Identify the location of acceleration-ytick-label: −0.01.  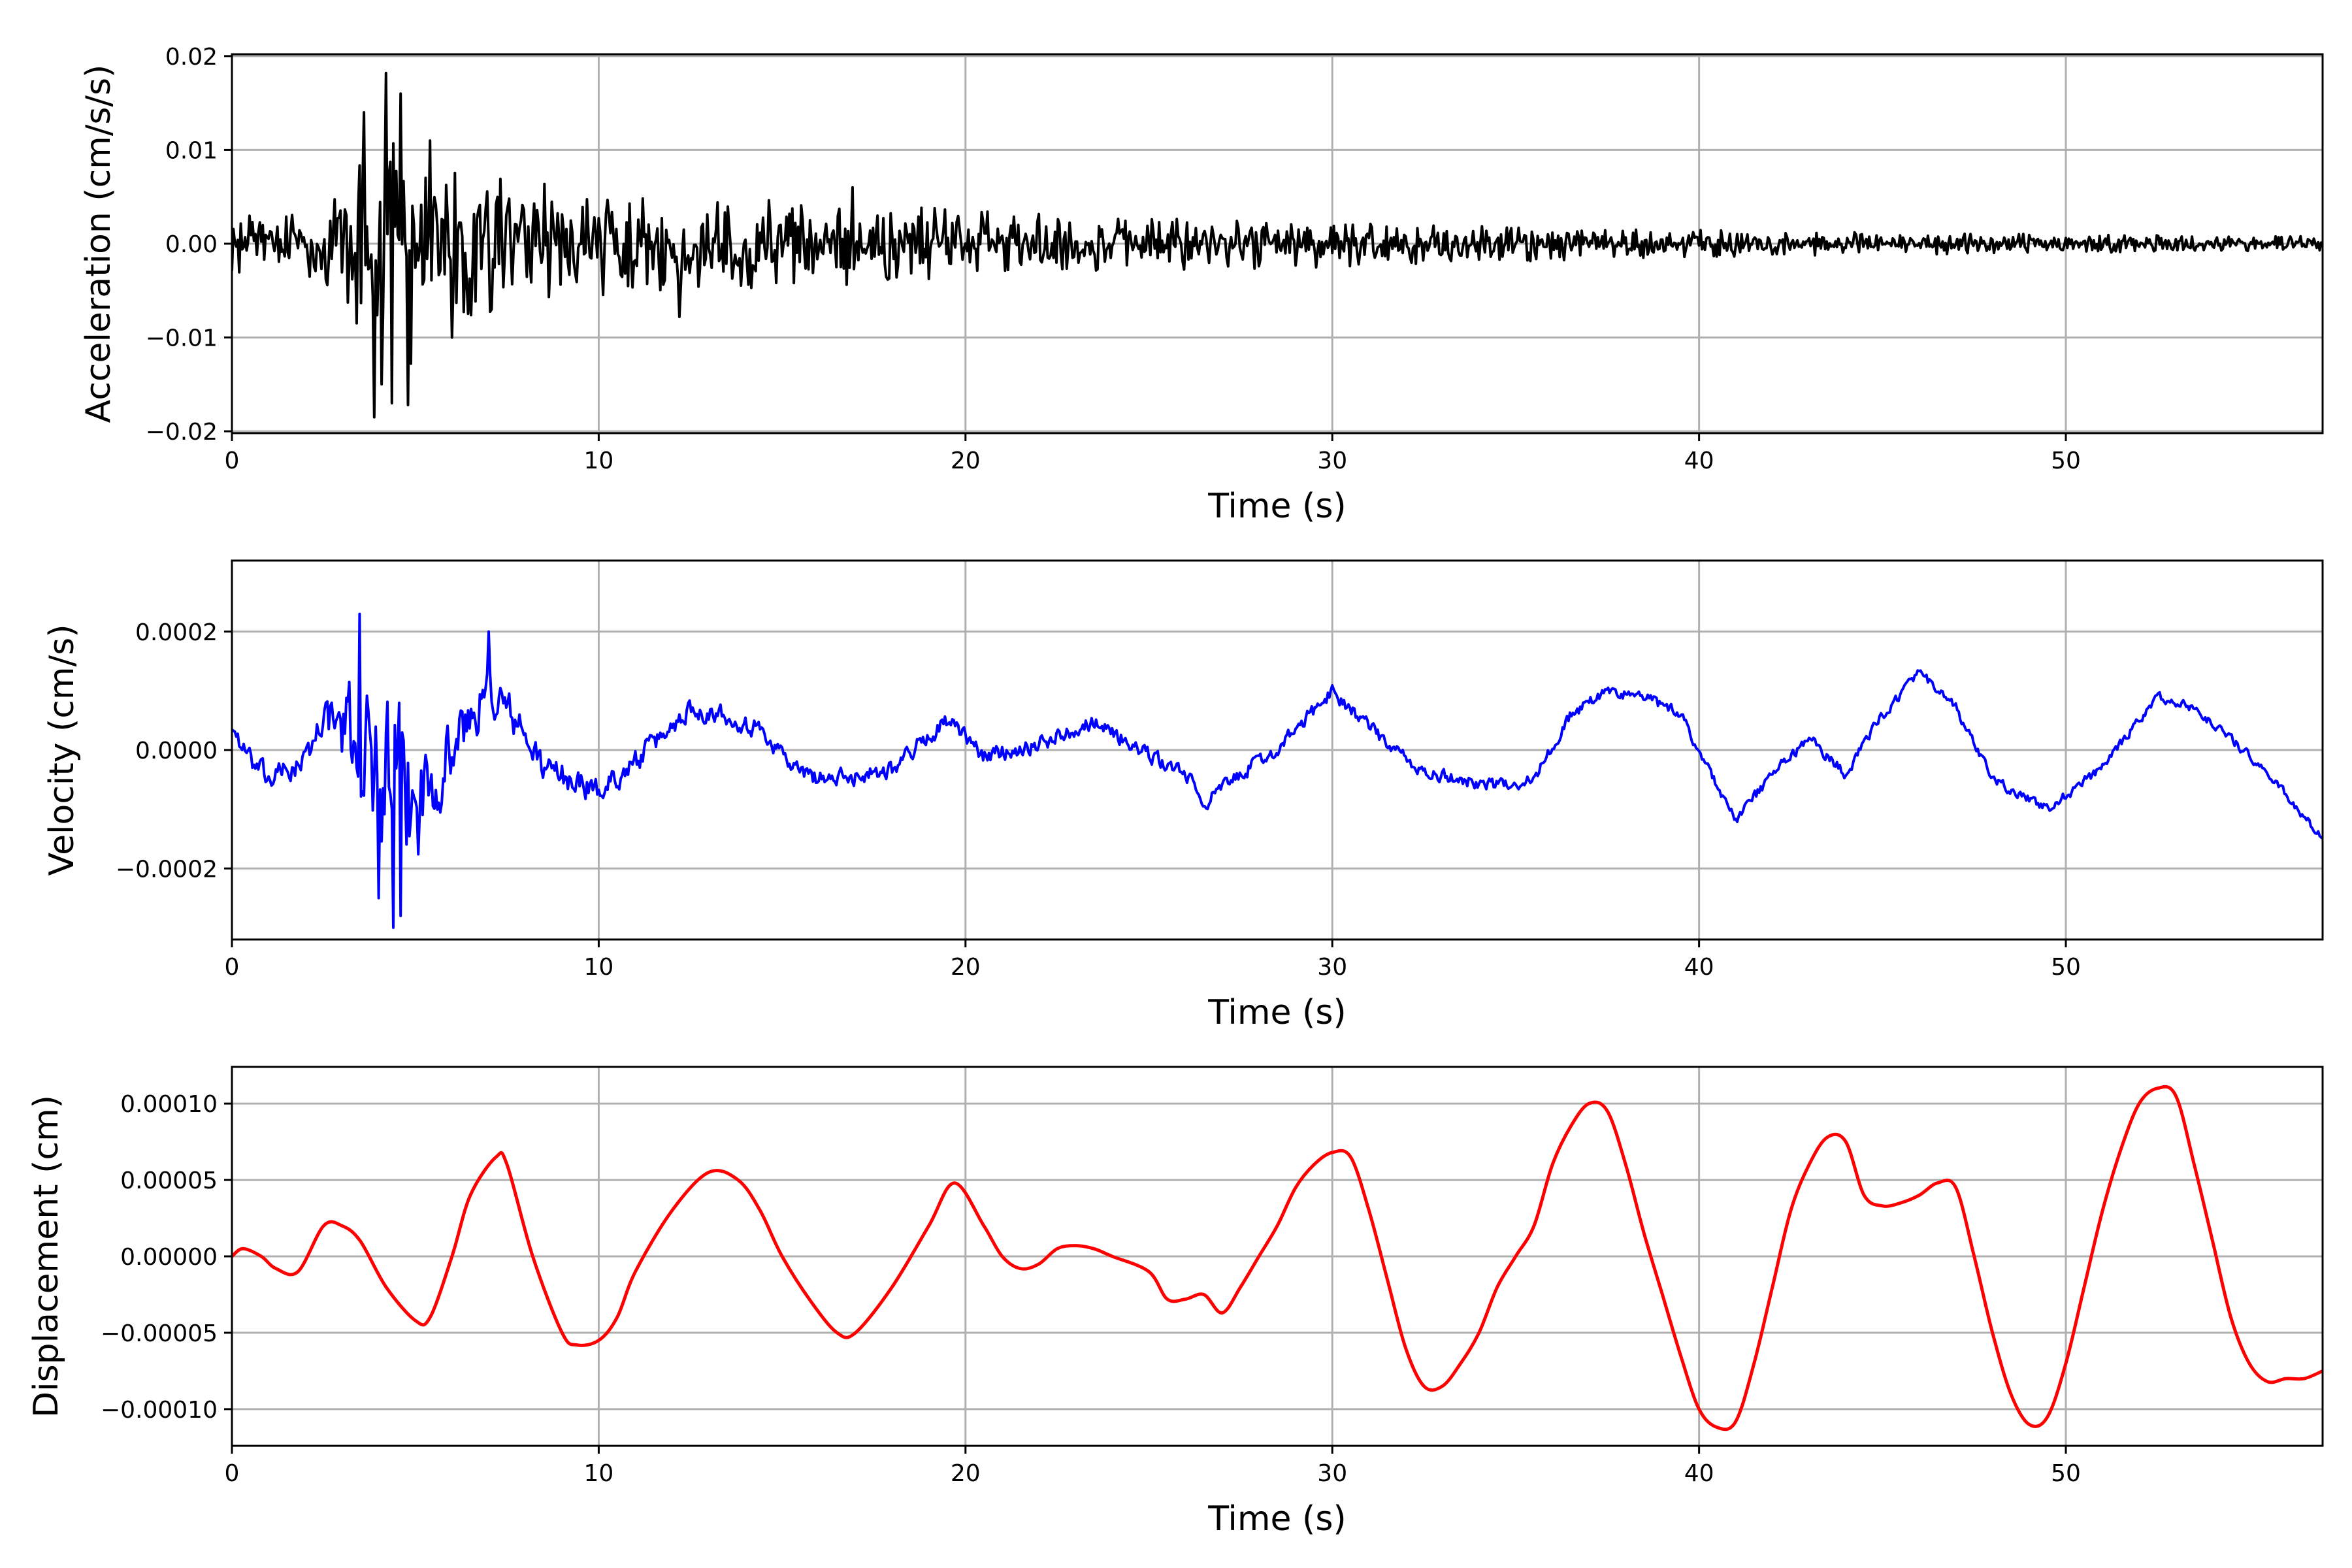
(182, 338).